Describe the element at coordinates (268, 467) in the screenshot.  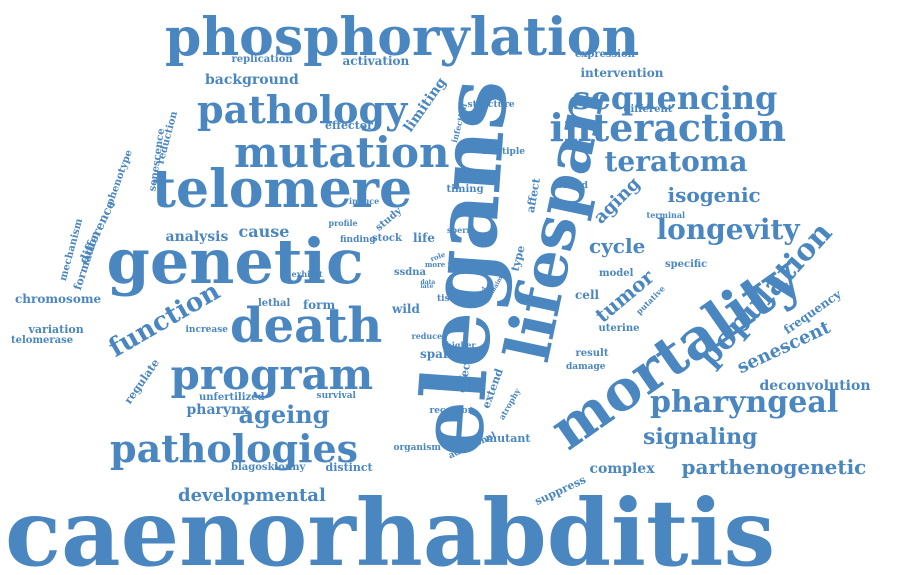
I see `word: blagosklonny` at that location.